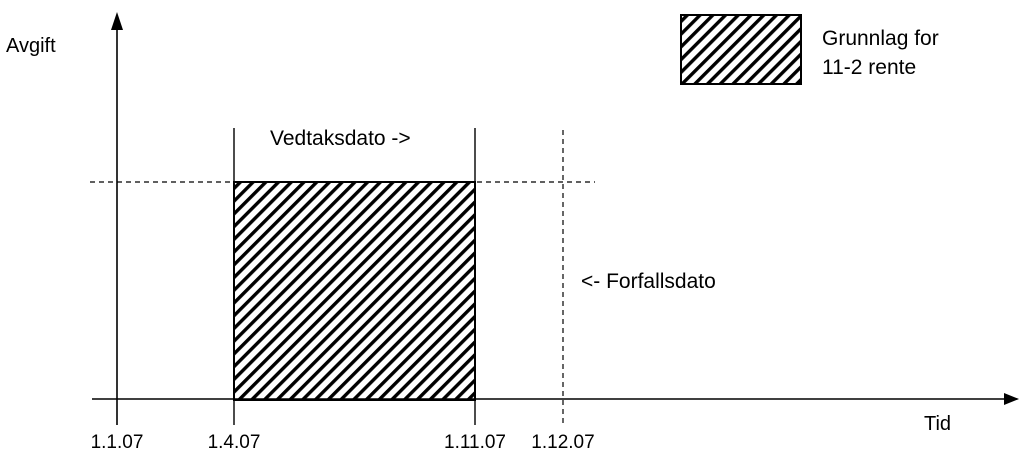 This screenshot has width=1019, height=455. Describe the element at coordinates (869, 67) in the screenshot. I see `legend-label-line2: 11-2 rente` at that location.